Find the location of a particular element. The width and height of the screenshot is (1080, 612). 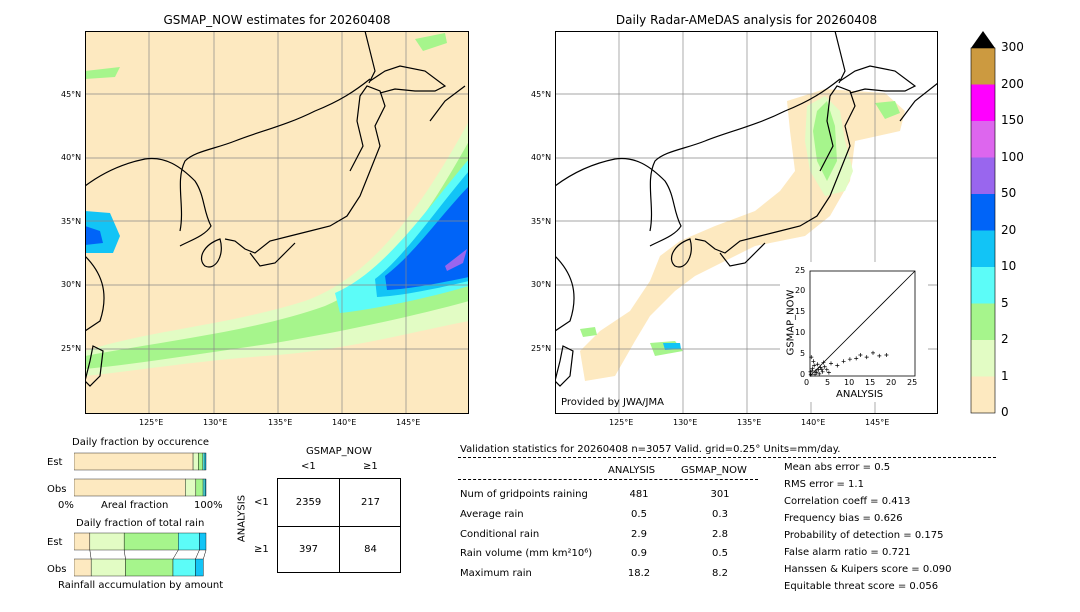

occurrence-x-left: 0% is located at coordinates (66, 505).